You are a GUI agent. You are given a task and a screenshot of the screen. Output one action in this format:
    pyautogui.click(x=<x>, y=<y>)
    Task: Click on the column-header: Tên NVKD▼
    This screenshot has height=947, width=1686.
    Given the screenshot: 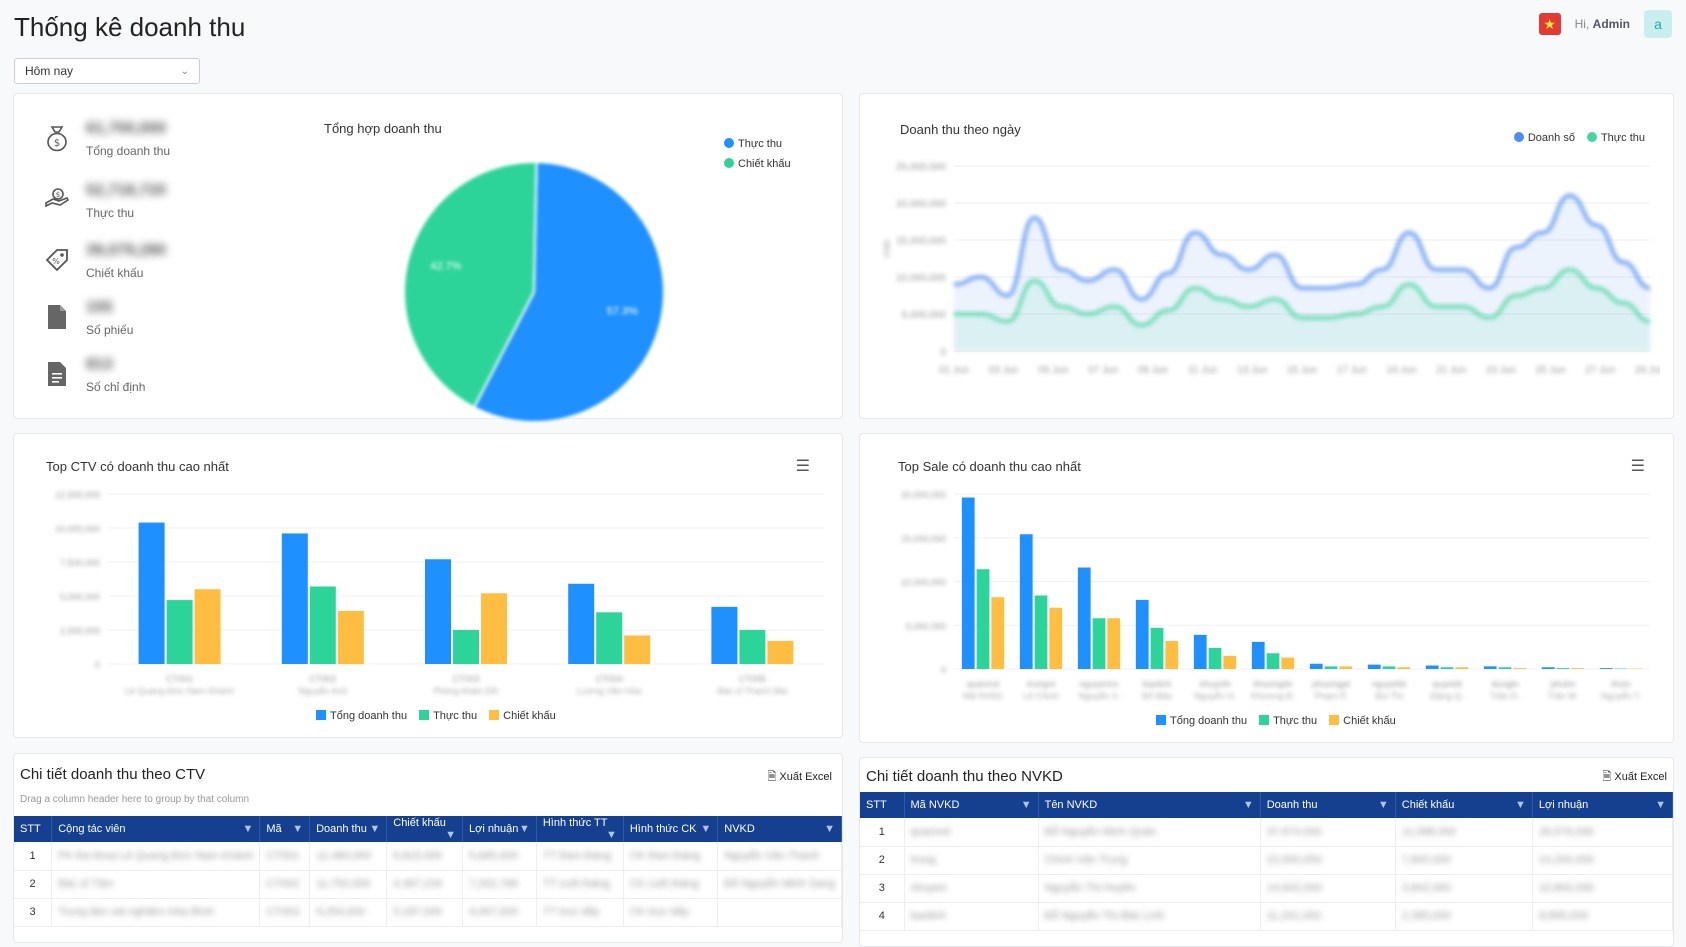 What is the action you would take?
    pyautogui.click(x=1149, y=805)
    